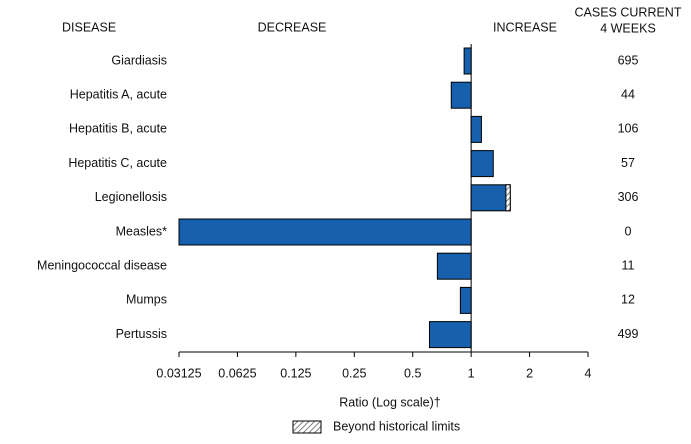 The image size is (691, 444). Describe the element at coordinates (118, 129) in the screenshot. I see `y-tick-label: Hepatitis B, acute` at that location.